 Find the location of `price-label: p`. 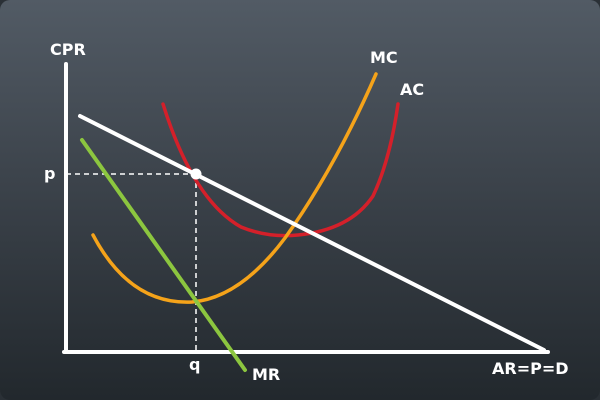

price-label: p is located at coordinates (49, 173).